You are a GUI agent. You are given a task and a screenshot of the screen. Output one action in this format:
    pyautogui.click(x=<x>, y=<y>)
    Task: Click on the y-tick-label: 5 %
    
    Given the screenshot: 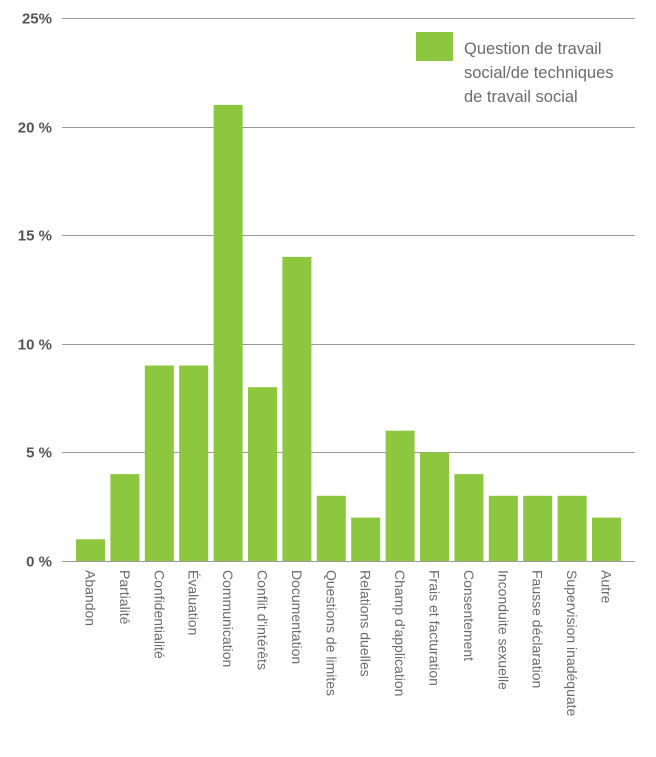 What is the action you would take?
    pyautogui.click(x=39, y=453)
    